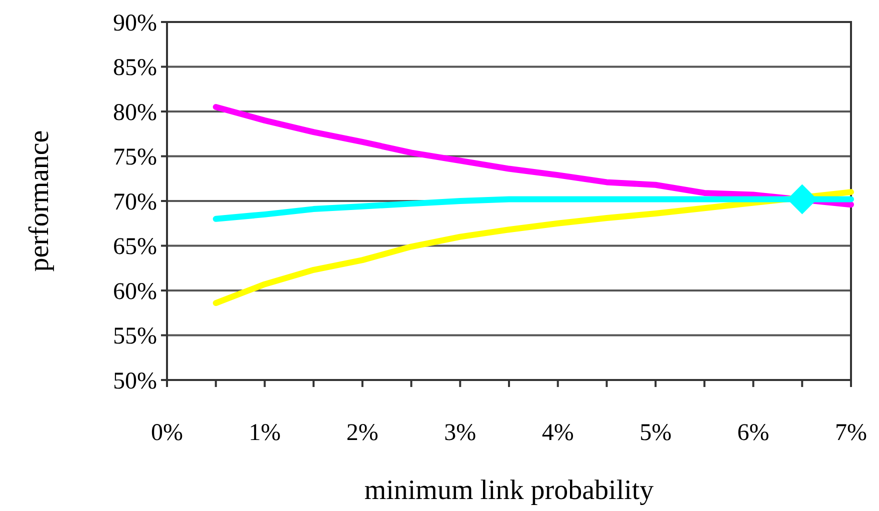 The height and width of the screenshot is (511, 879). I want to click on x-tick-label: 1%, so click(264, 433).